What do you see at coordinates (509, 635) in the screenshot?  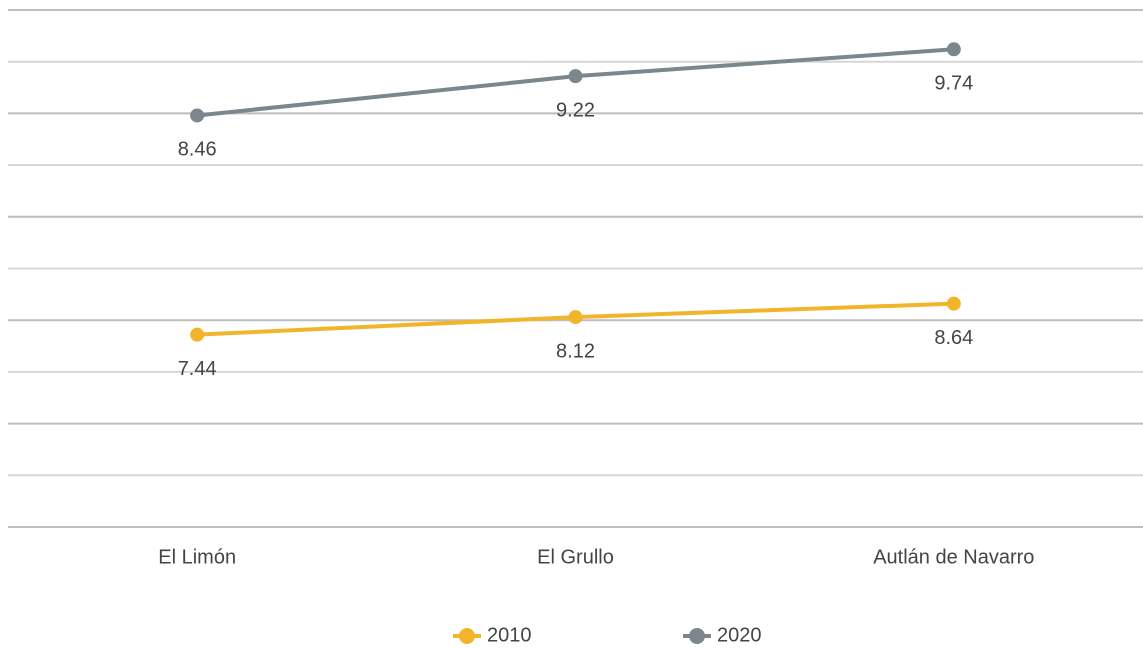 I see `legend-label: 2010` at bounding box center [509, 635].